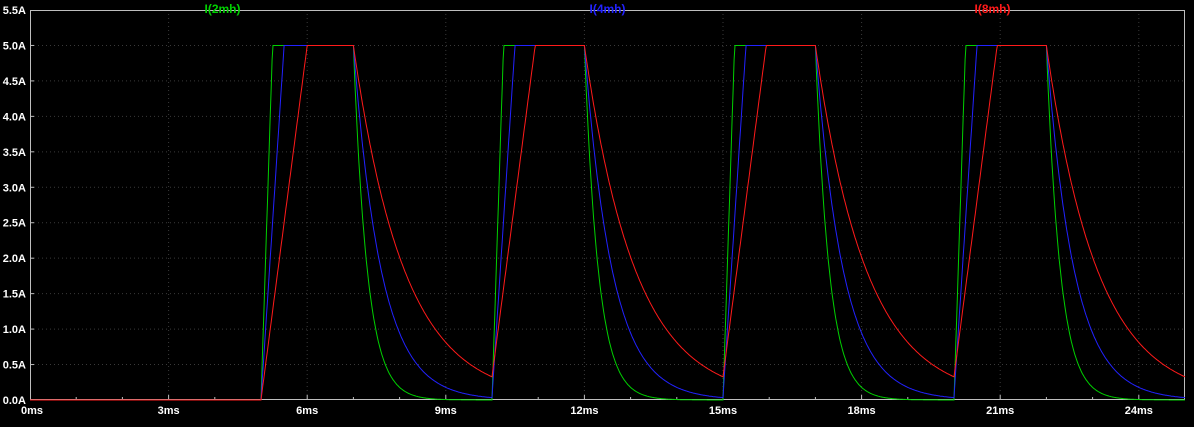 Image resolution: width=1194 pixels, height=427 pixels. Describe the element at coordinates (14, 330) in the screenshot. I see `y-axis-label: 1.0A` at that location.